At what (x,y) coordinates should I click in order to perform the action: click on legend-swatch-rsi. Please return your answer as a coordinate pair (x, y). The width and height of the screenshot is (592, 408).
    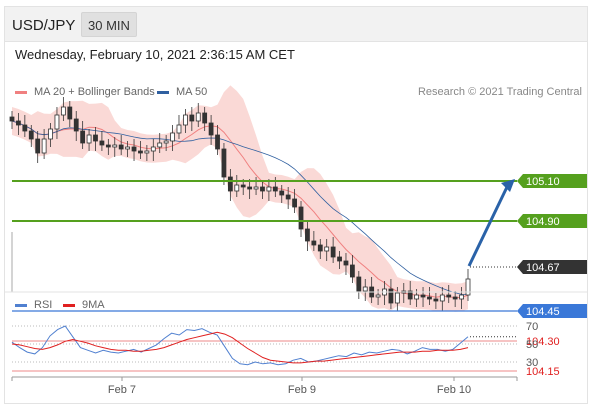
    Looking at the image, I should click on (21, 305).